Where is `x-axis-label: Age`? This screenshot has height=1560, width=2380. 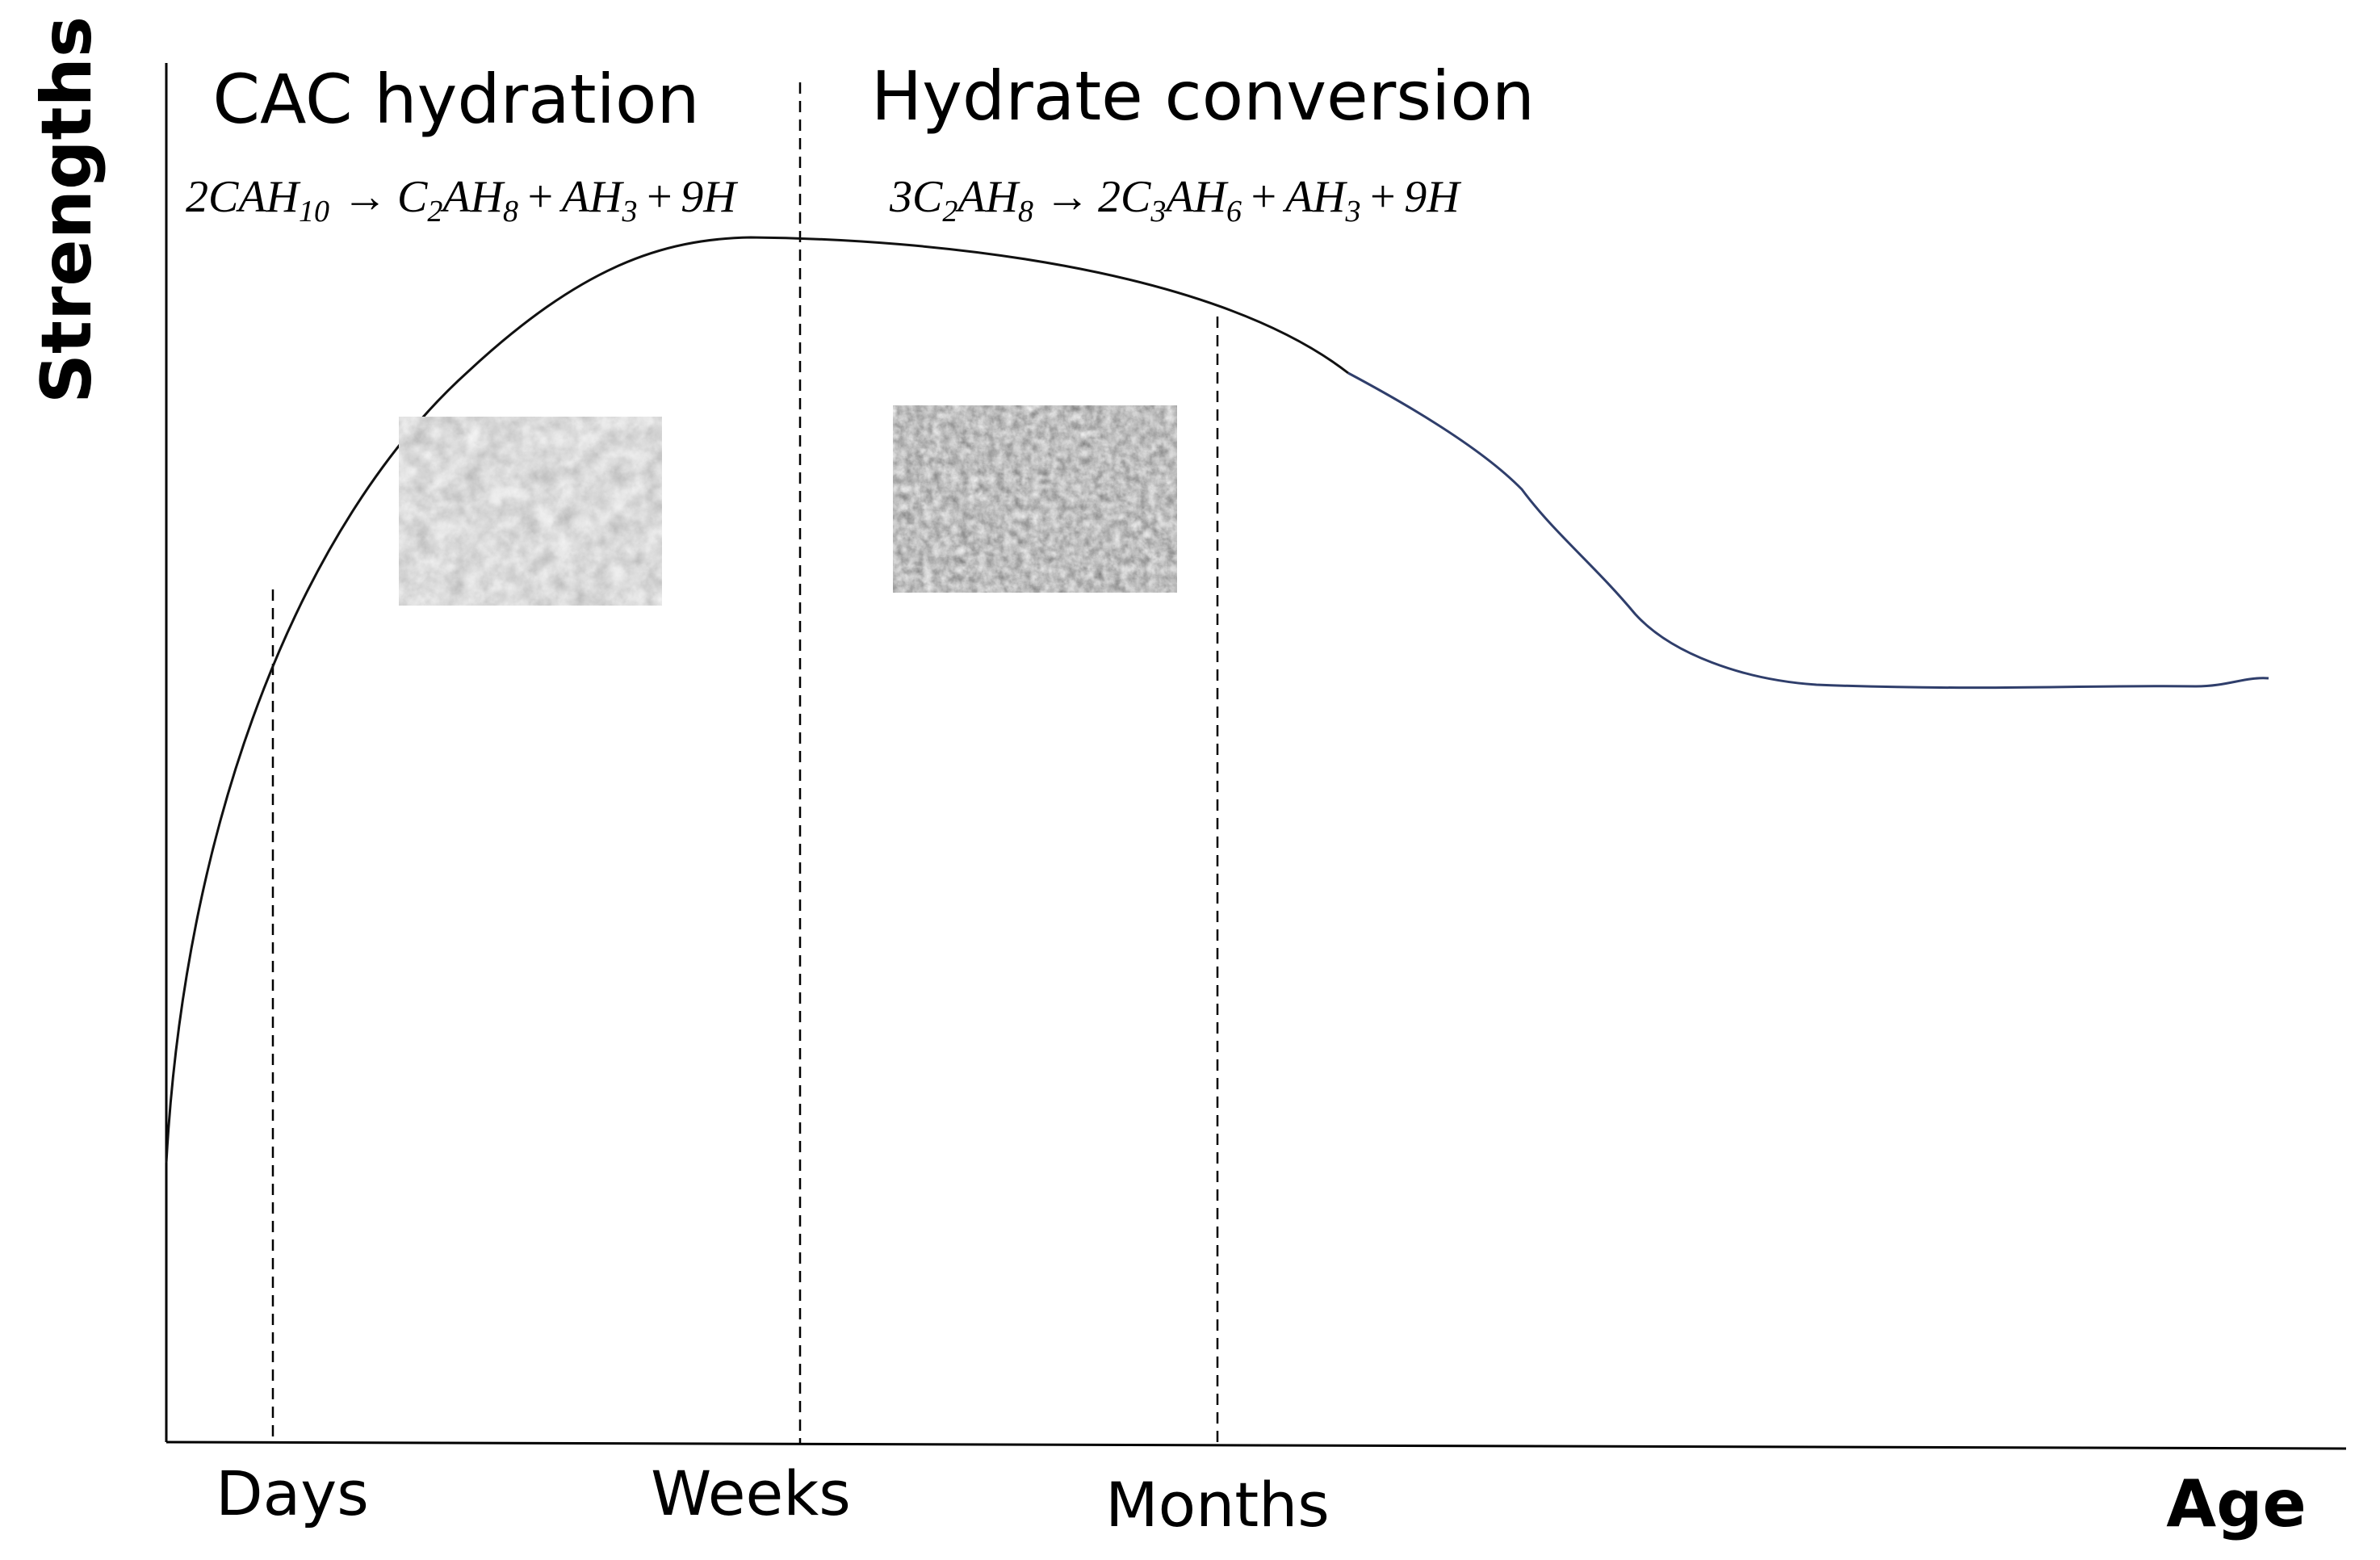
x-axis-label: Age is located at coordinates (2236, 1503).